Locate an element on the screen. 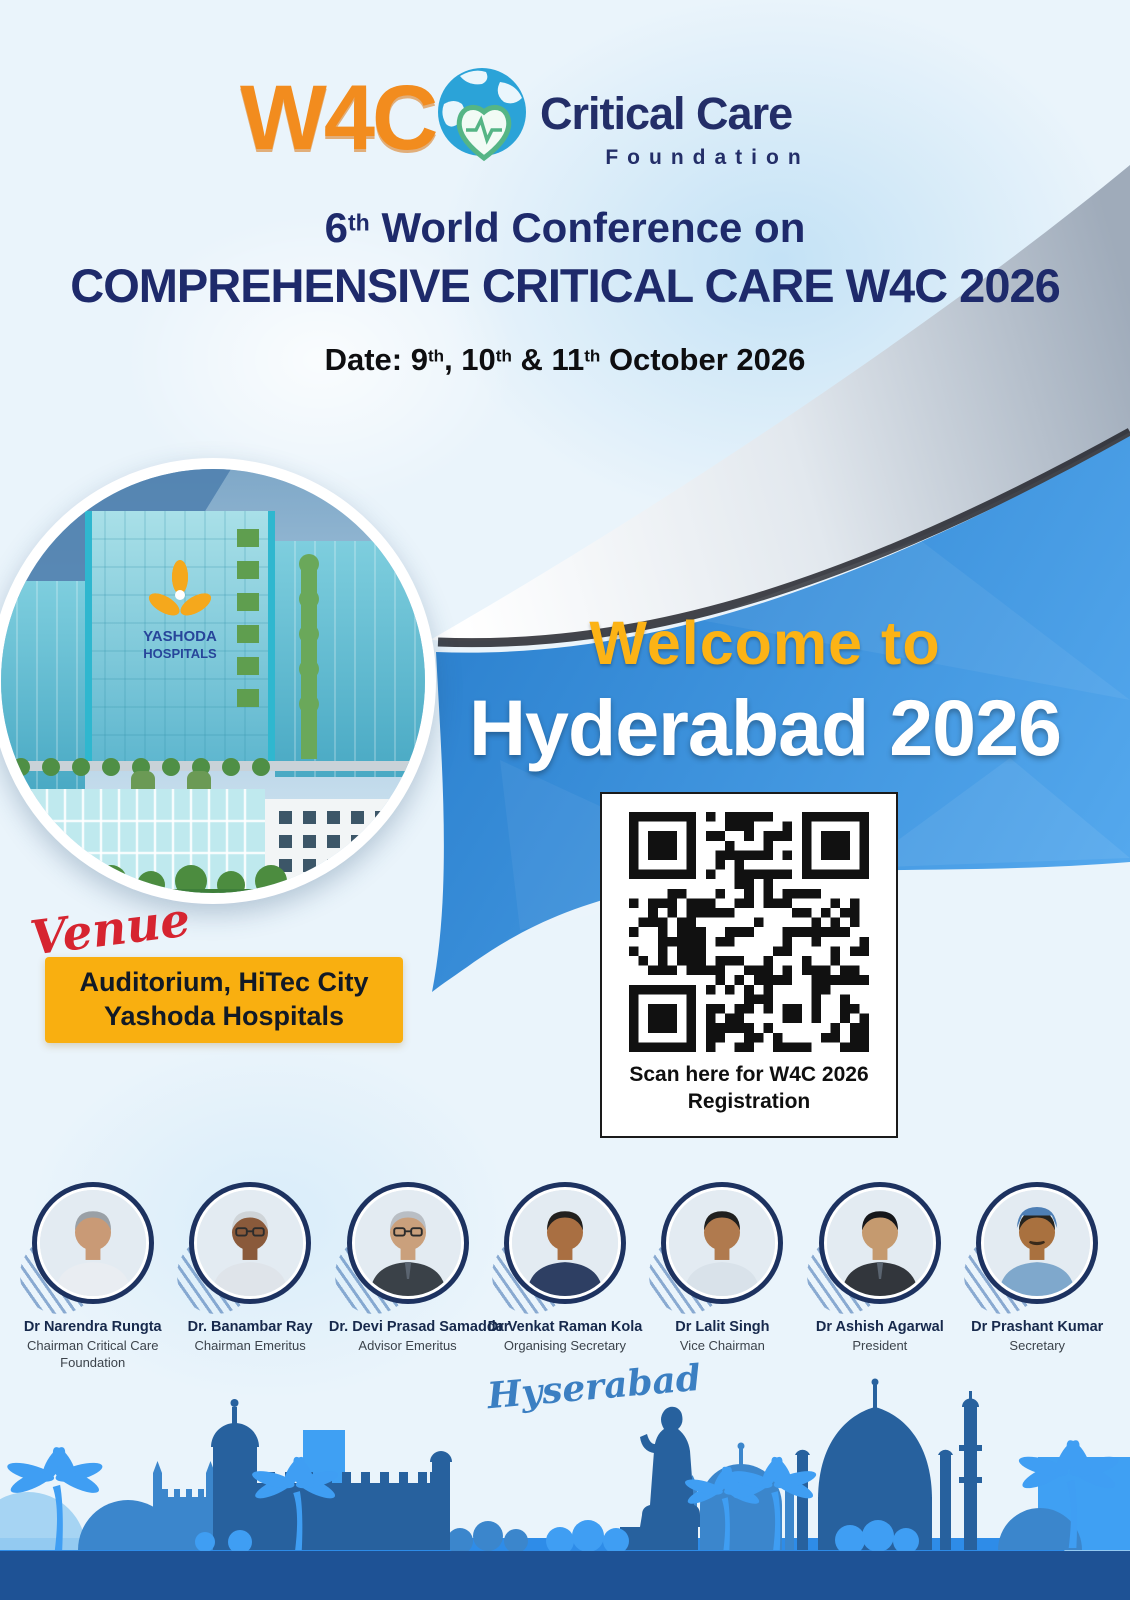 Image resolution: width=1130 pixels, height=1600 pixels. hospital-illustration: YASHODA HOSPITALS is located at coordinates (213, 681).